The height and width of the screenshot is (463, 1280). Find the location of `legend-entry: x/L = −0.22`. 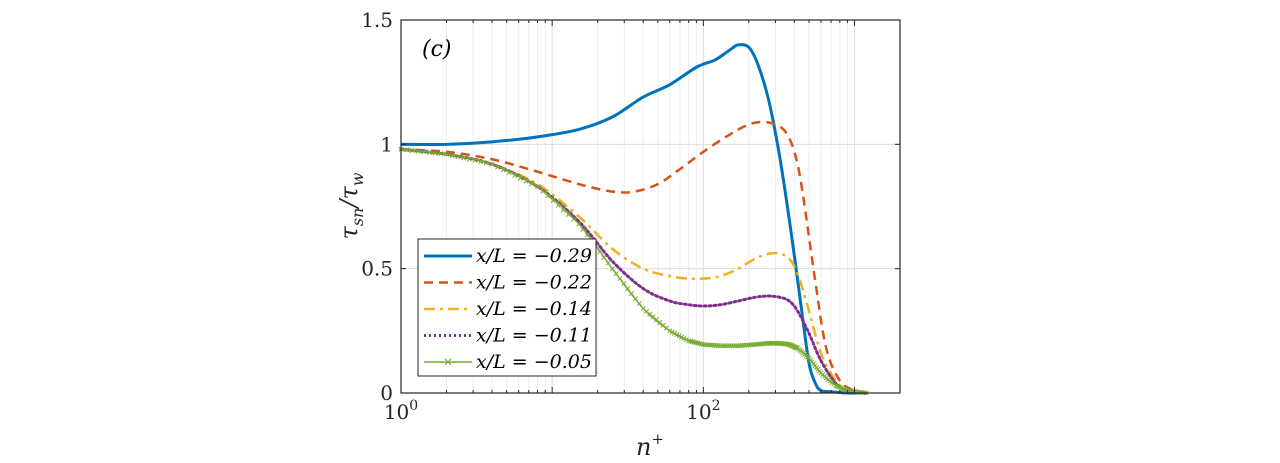

legend-entry: x/L = −0.22 is located at coordinates (508, 283).